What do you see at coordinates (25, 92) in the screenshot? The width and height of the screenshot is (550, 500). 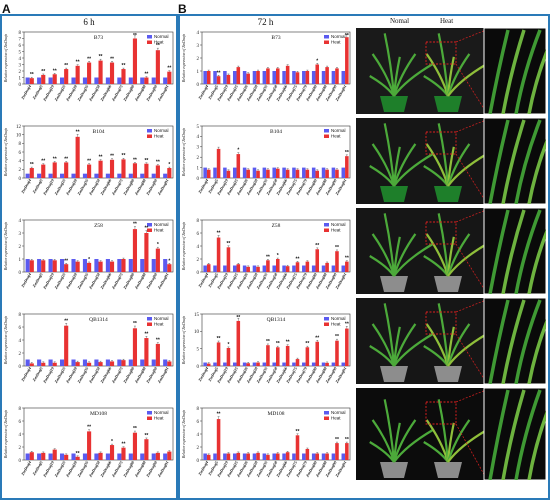 I see `x-tick-label: ZmDnaj4` at bounding box center [25, 92].